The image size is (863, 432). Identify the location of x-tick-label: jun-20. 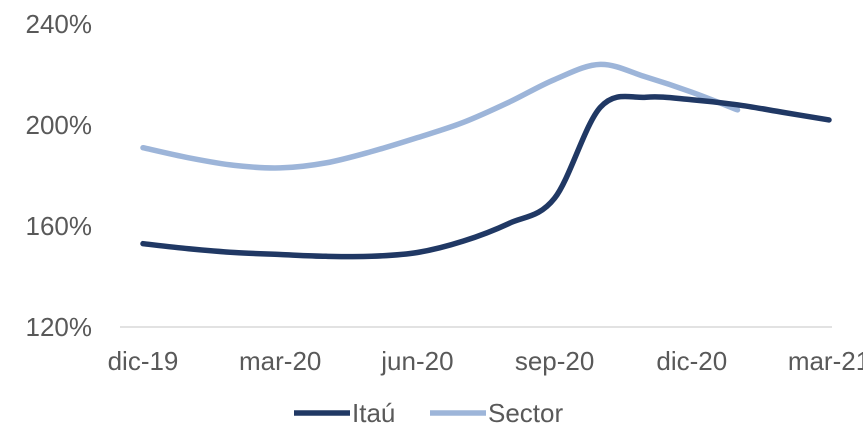
(416, 361).